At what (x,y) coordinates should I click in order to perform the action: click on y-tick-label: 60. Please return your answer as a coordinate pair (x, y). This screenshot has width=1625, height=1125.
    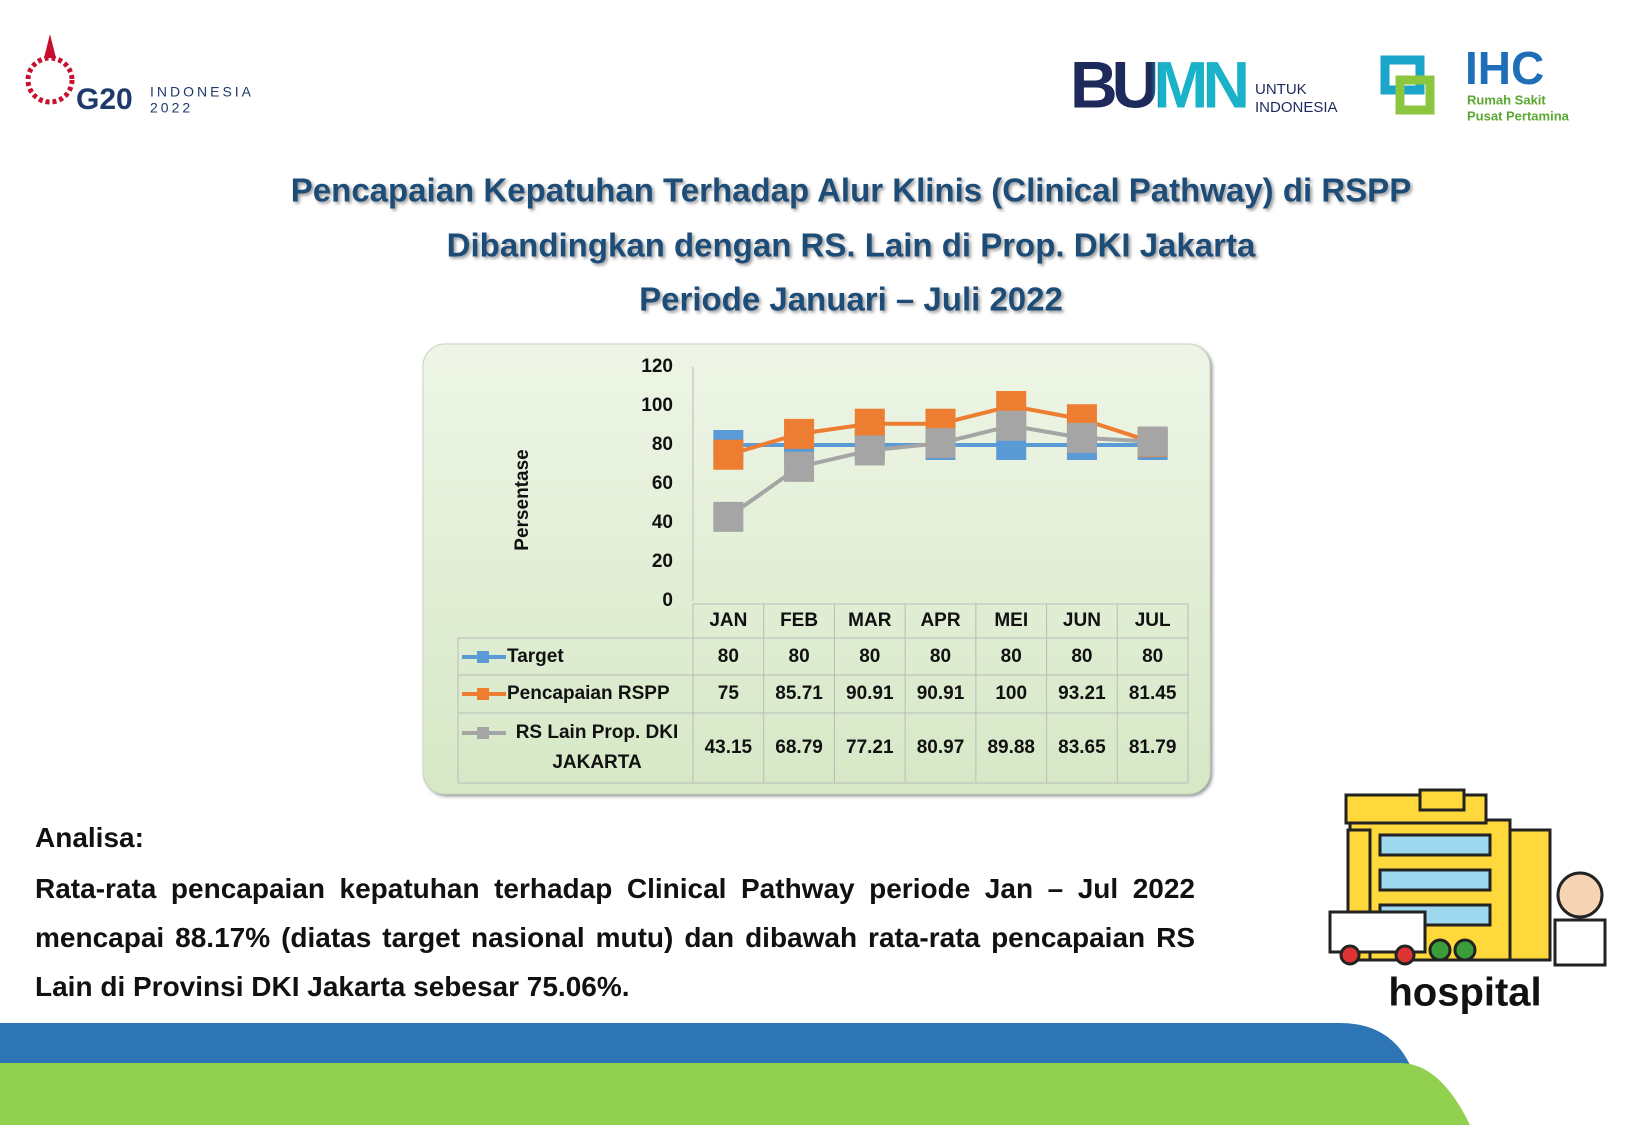
    Looking at the image, I should click on (662, 483).